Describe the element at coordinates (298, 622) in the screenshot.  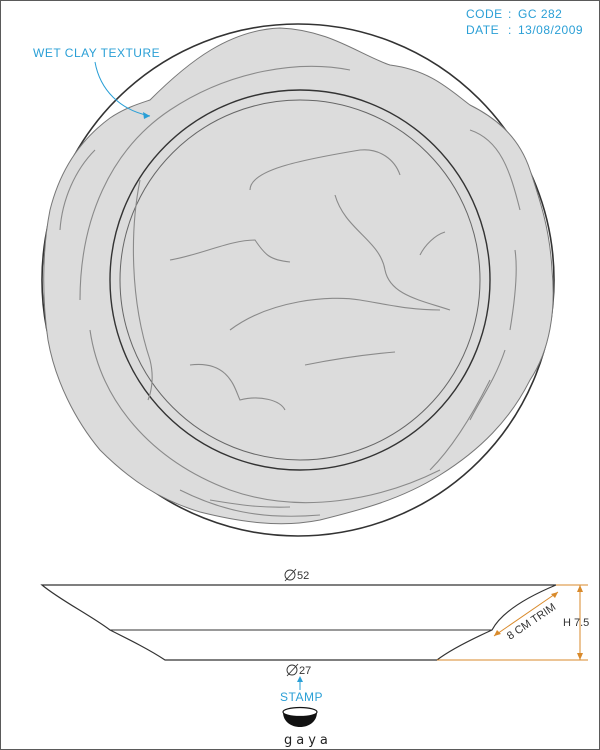
I see `profile-outline` at that location.